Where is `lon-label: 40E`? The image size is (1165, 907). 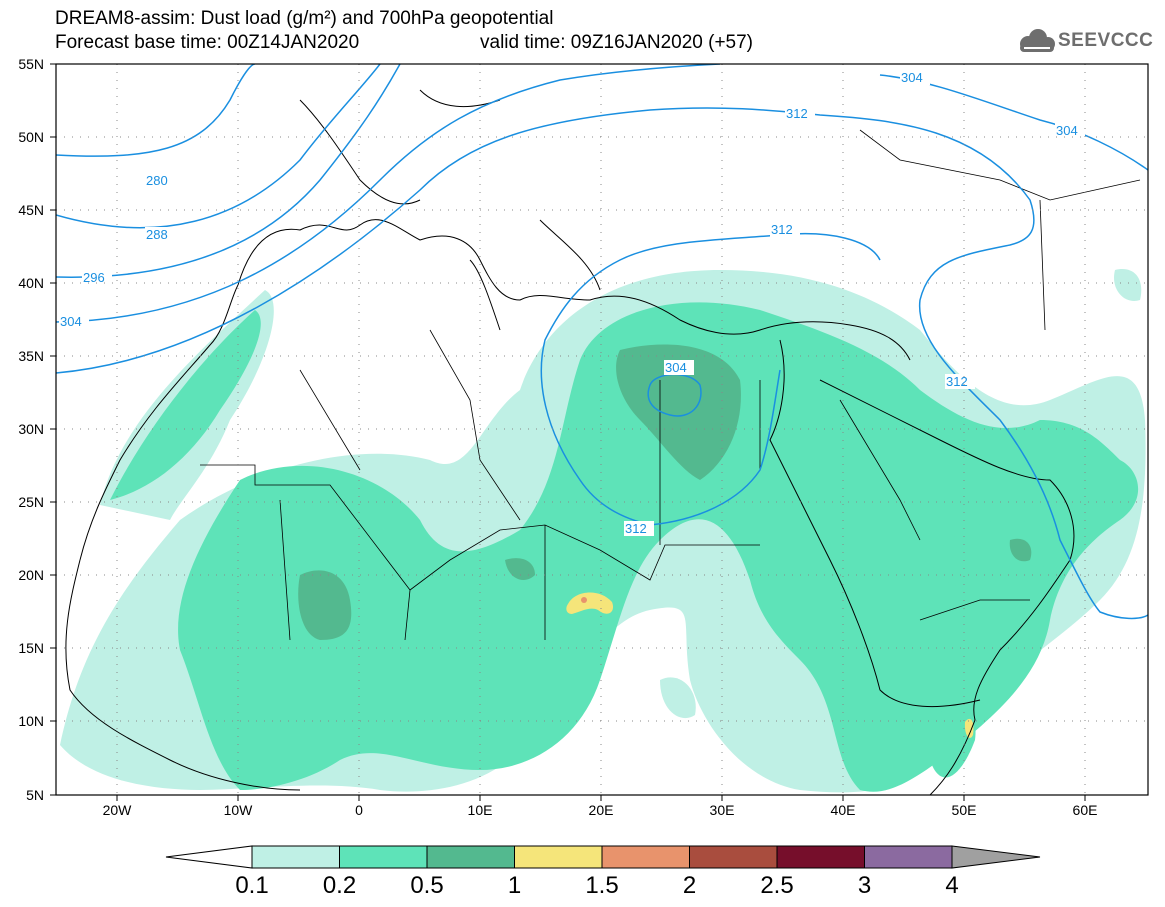 lon-label: 40E is located at coordinates (843, 810).